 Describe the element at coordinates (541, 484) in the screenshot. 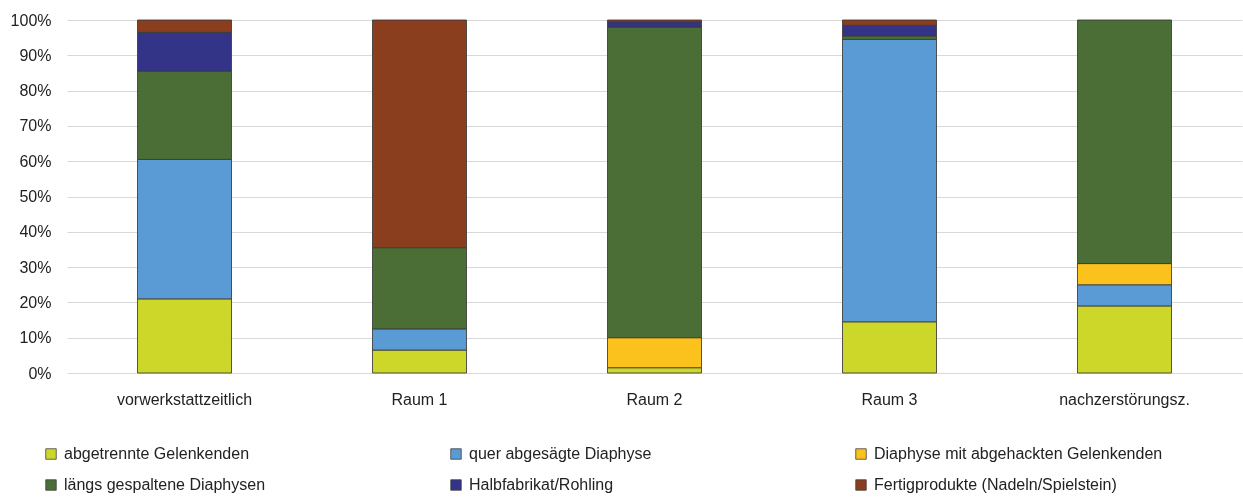

I see `legend-label: Halbfabrikat/Rohling` at that location.